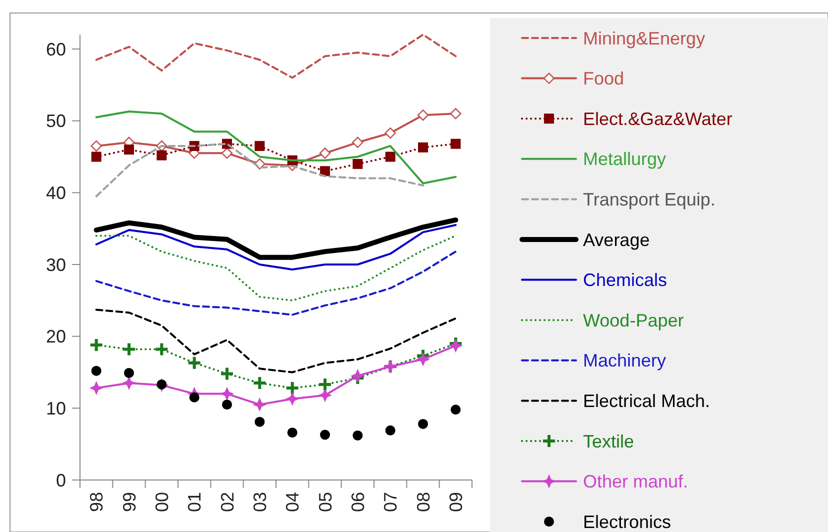 This screenshot has width=828, height=532. Describe the element at coordinates (646, 401) in the screenshot. I see `legend-label: Electrical Mach.` at that location.